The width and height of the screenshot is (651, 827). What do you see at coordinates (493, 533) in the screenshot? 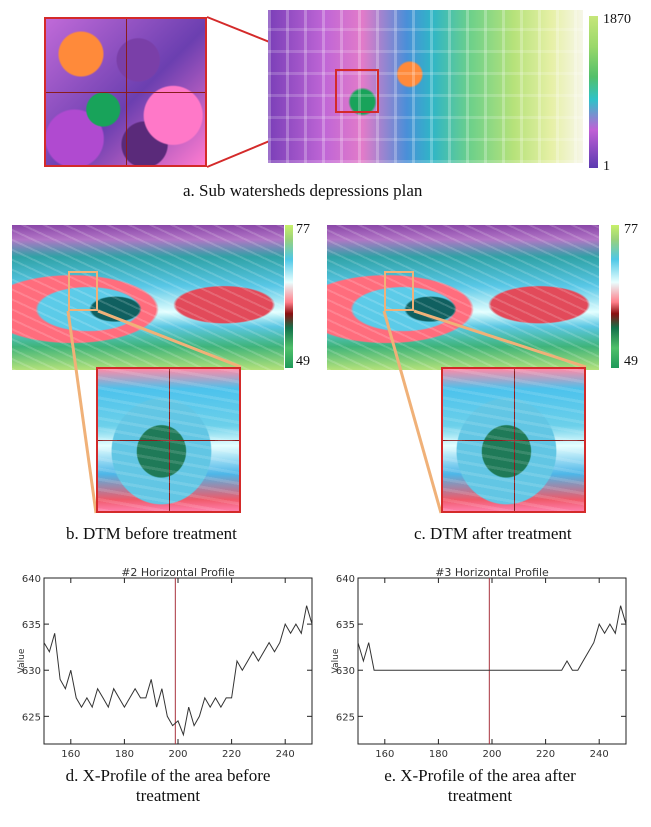
I see `caption-c: c. DTM after treatment` at bounding box center [493, 533].